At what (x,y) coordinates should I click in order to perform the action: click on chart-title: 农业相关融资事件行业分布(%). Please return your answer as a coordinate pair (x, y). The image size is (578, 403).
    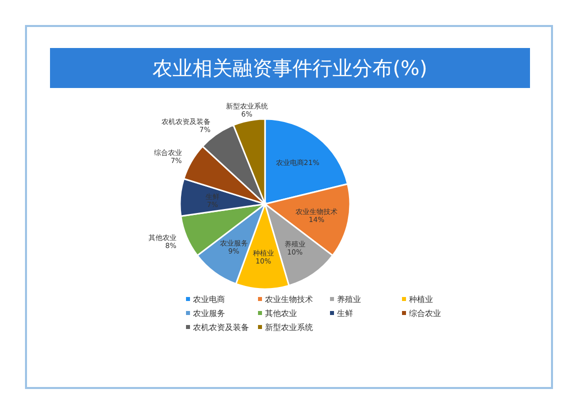
    Looking at the image, I should click on (290, 68).